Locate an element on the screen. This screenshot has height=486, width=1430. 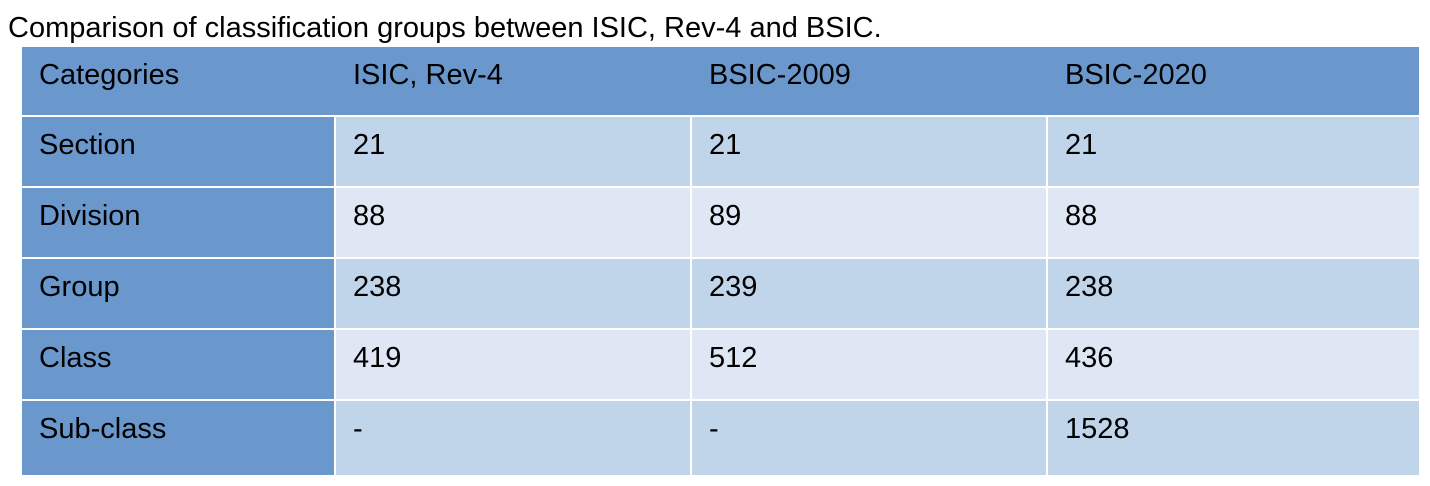
row-header-section: Section is located at coordinates (179, 152).